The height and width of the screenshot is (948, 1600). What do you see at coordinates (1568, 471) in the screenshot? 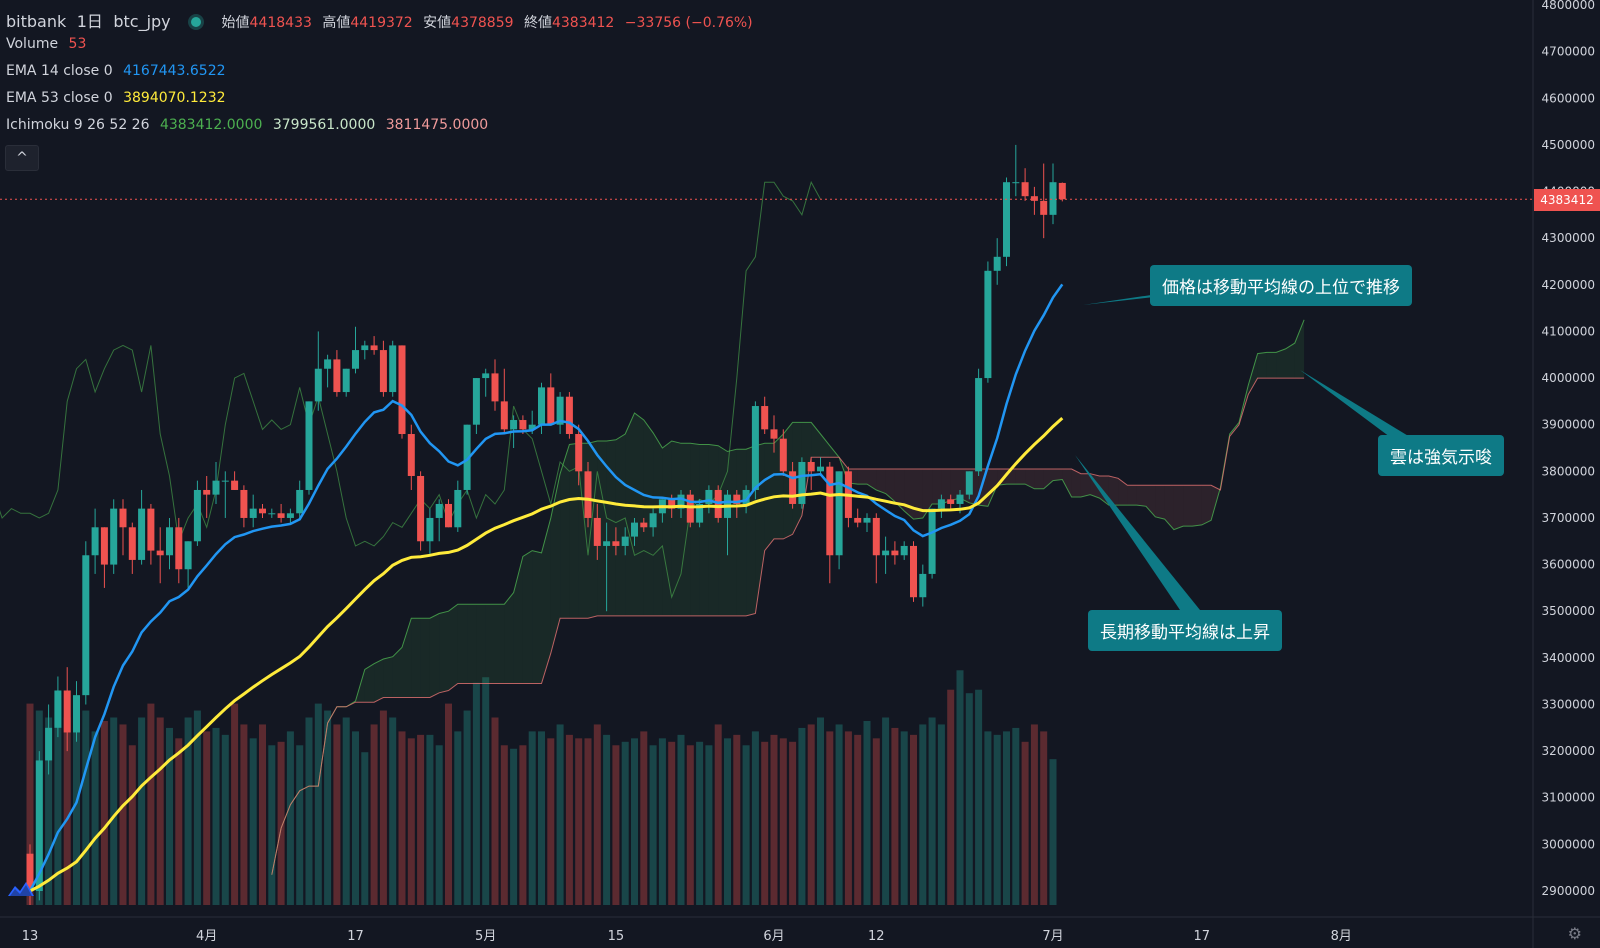
I see `price-tick-label: 3800000` at bounding box center [1568, 471].